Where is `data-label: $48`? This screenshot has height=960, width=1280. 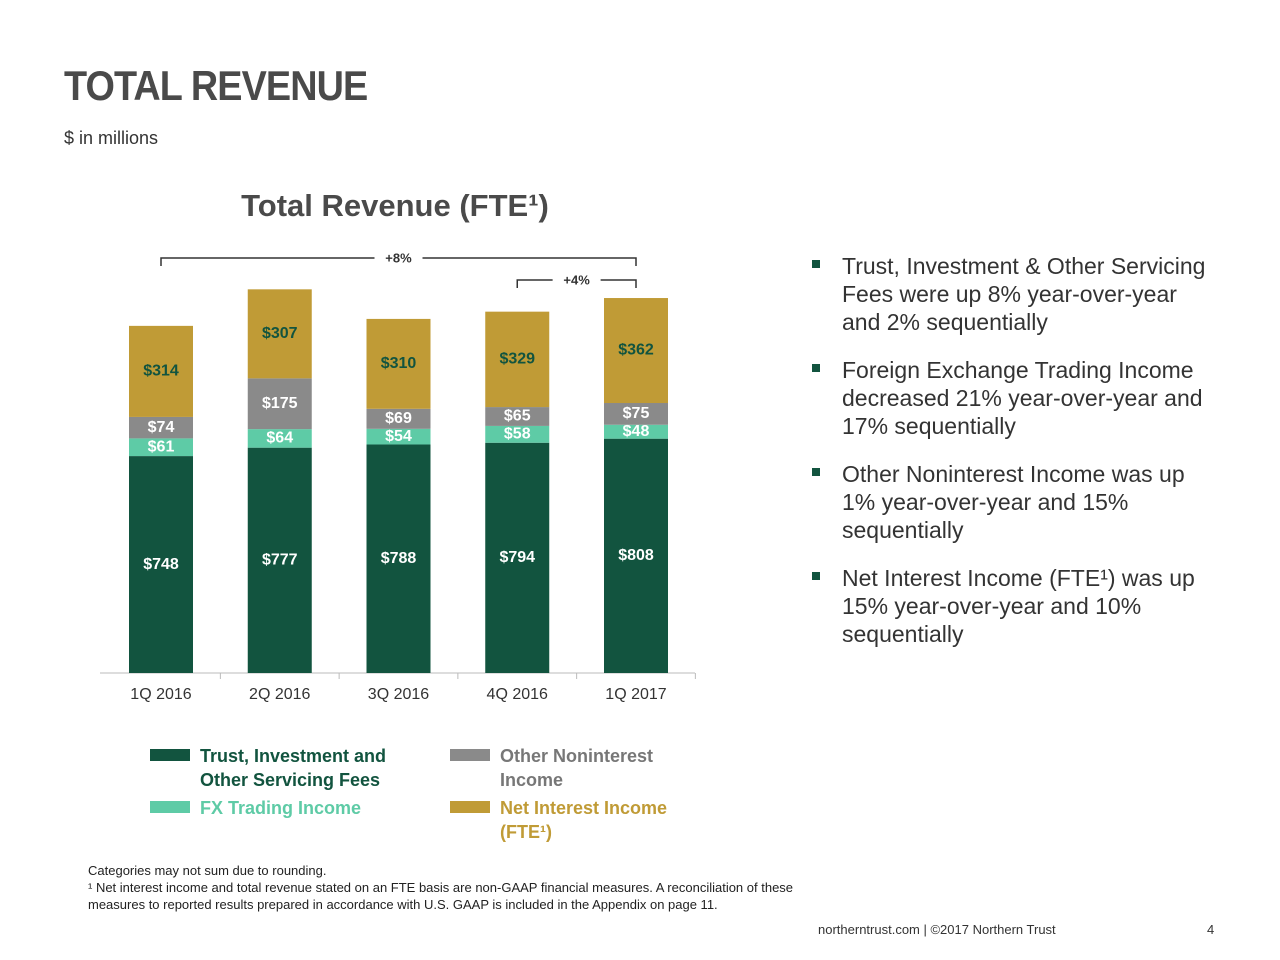 data-label: $48 is located at coordinates (636, 431).